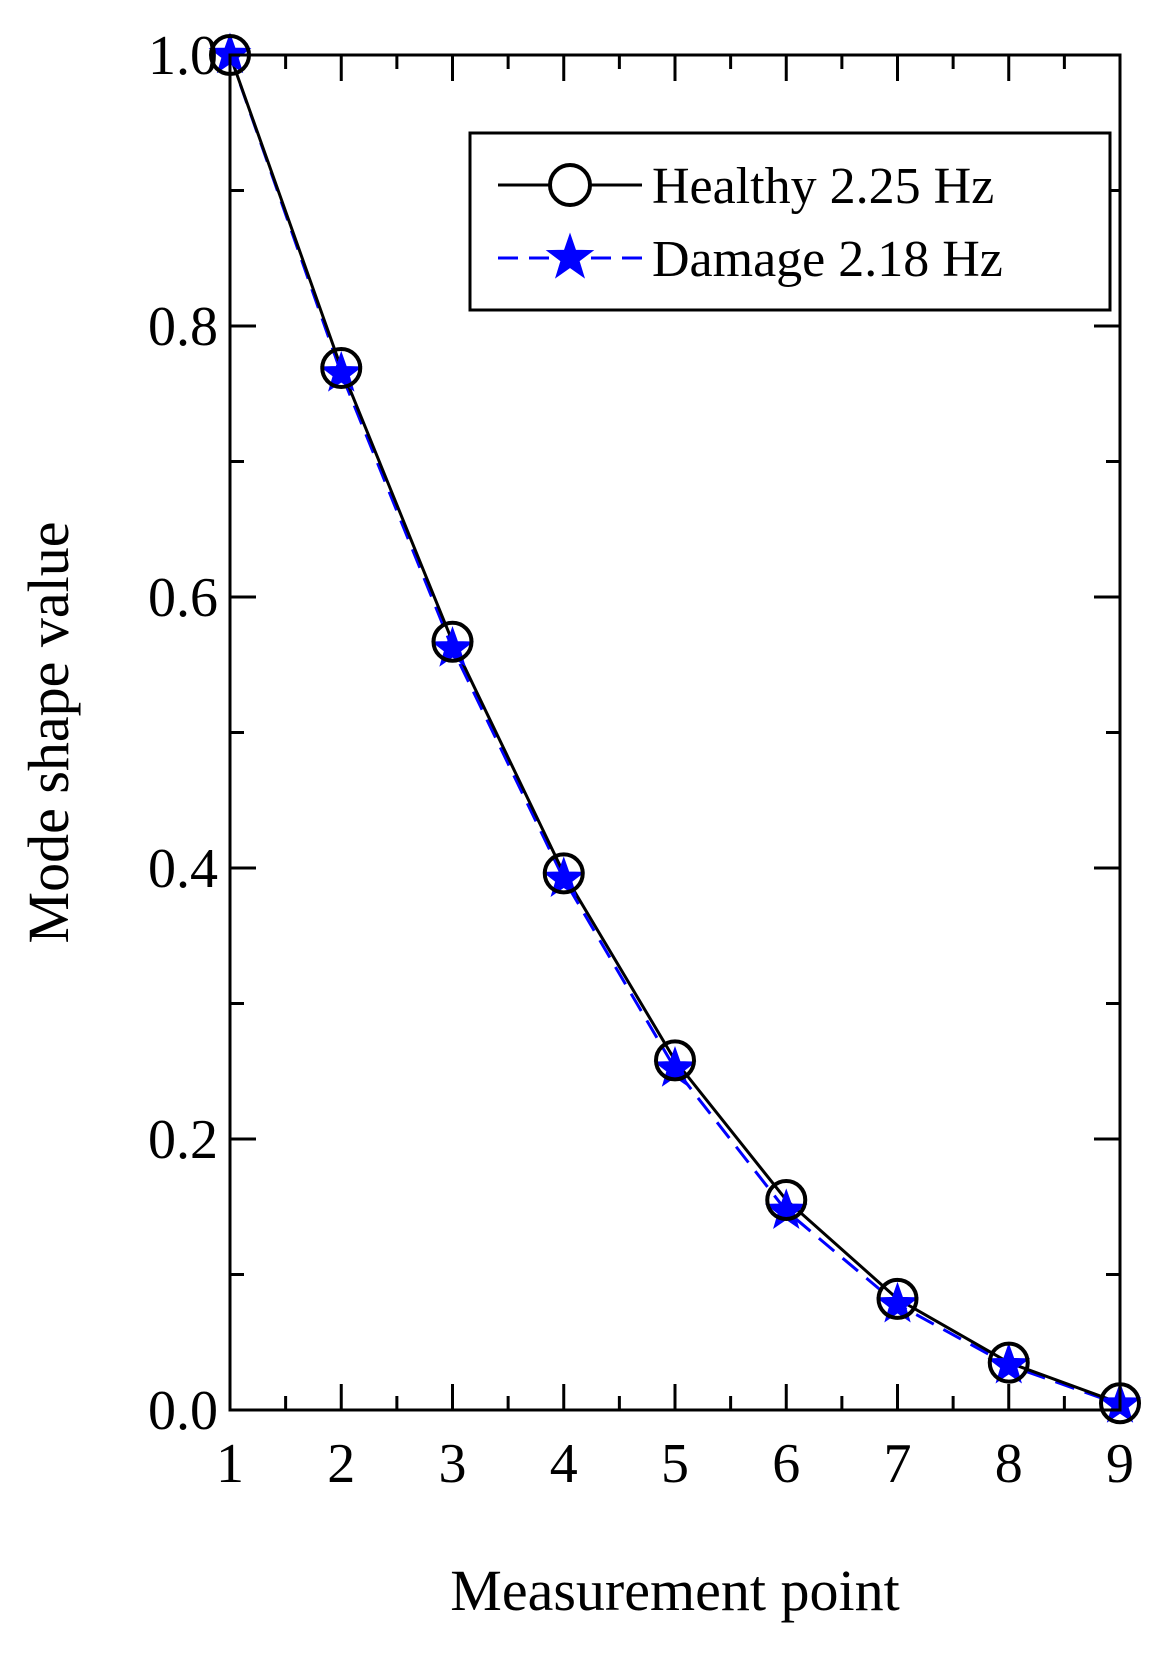 The image size is (1171, 1656). Describe the element at coordinates (183, 327) in the screenshot. I see `y-tick-label: 0.8` at that location.